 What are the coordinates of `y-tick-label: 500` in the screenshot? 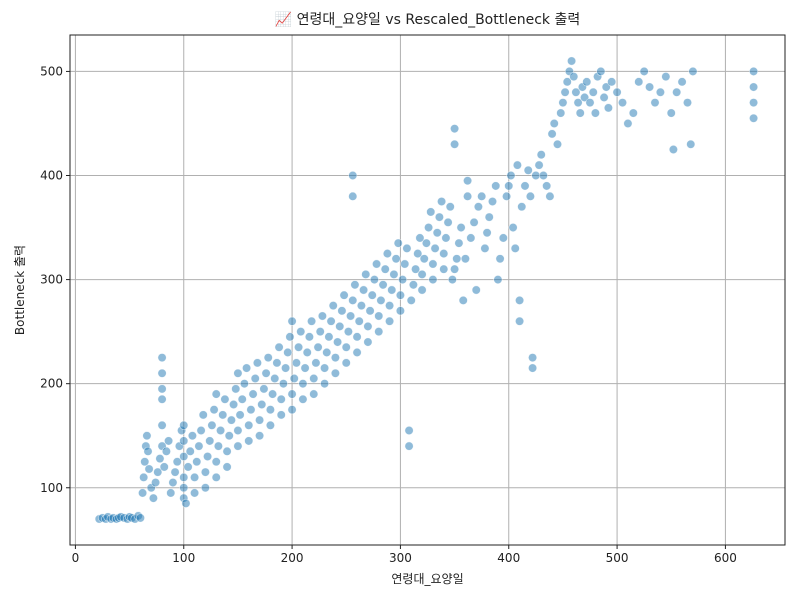 It's located at (51, 71).